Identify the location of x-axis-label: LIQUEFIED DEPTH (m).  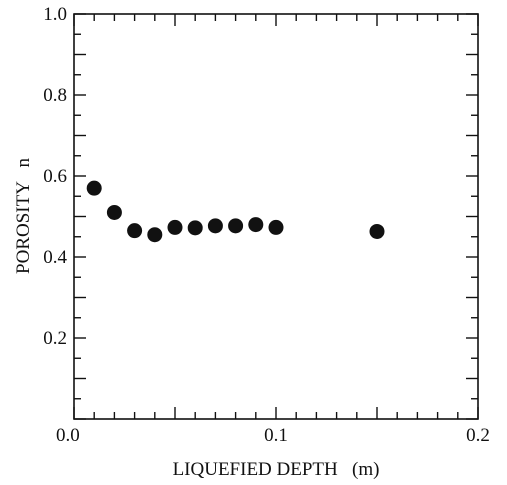
(276, 469).